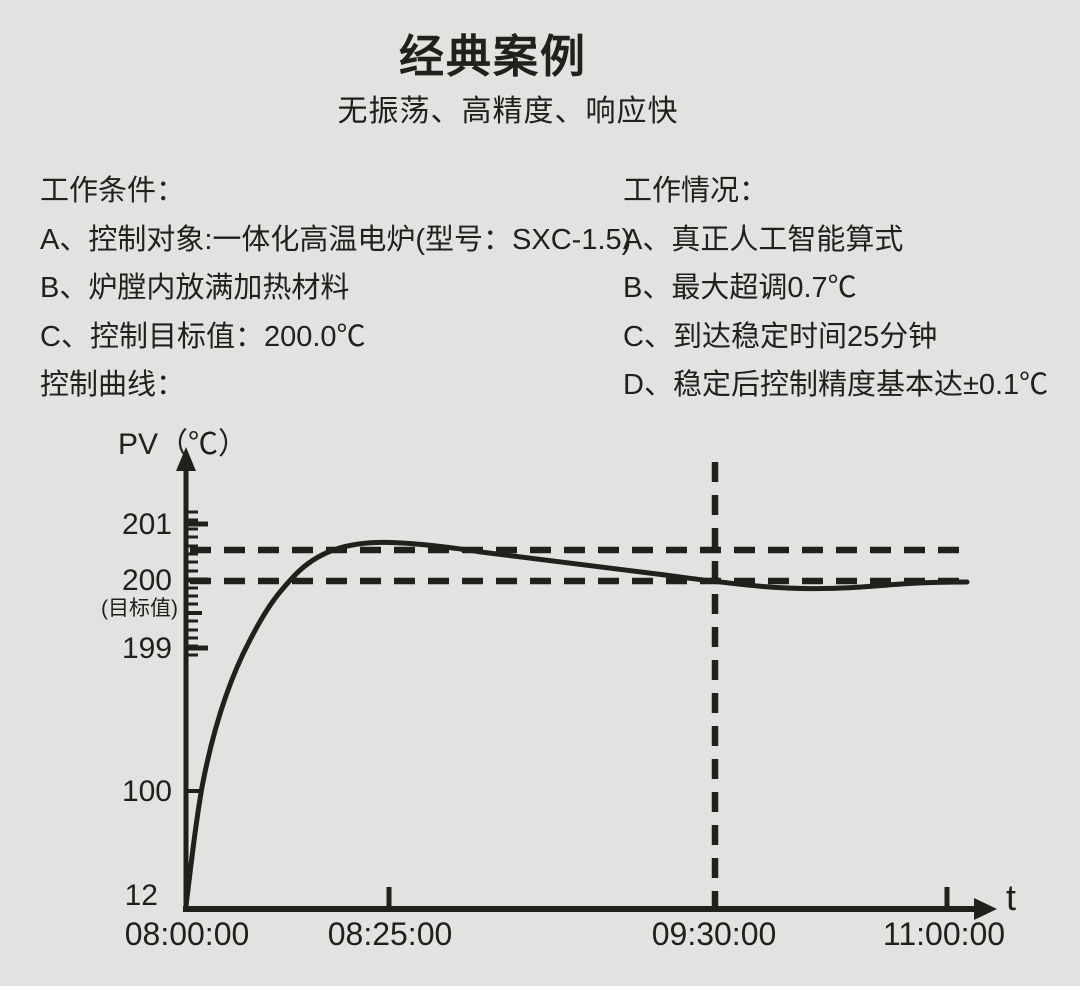 The height and width of the screenshot is (986, 1080). What do you see at coordinates (203, 336) in the screenshot?
I see `condition-item-c: C、控制目标值：200.0℃` at bounding box center [203, 336].